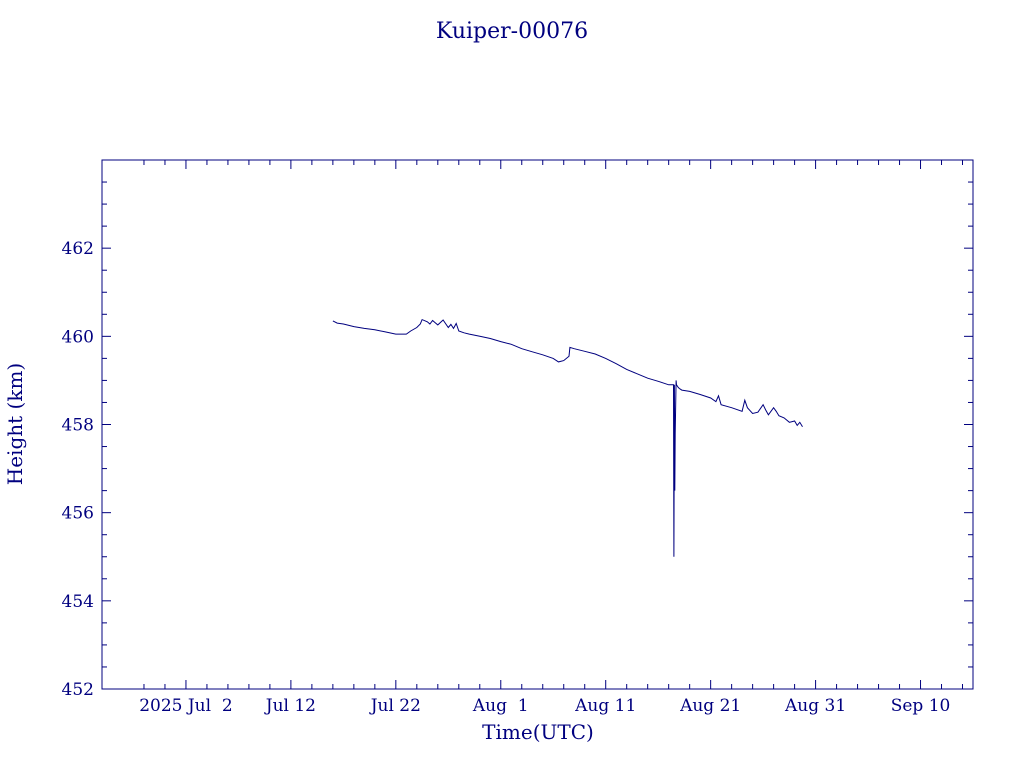 This screenshot has width=1024, height=768. I want to click on x-tick-label: Aug 21, so click(710, 706).